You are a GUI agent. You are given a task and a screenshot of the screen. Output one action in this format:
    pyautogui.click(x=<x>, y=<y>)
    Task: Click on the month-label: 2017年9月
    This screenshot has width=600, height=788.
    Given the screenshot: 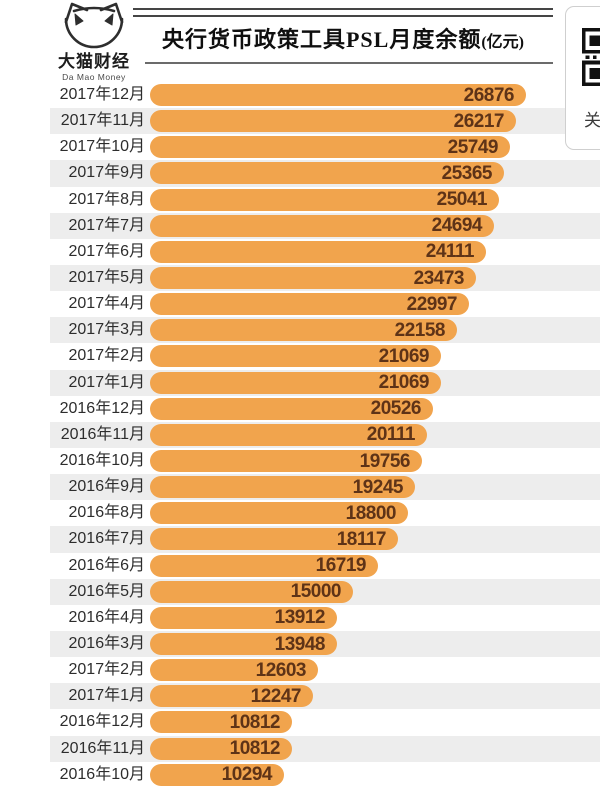 What is the action you would take?
    pyautogui.click(x=107, y=173)
    